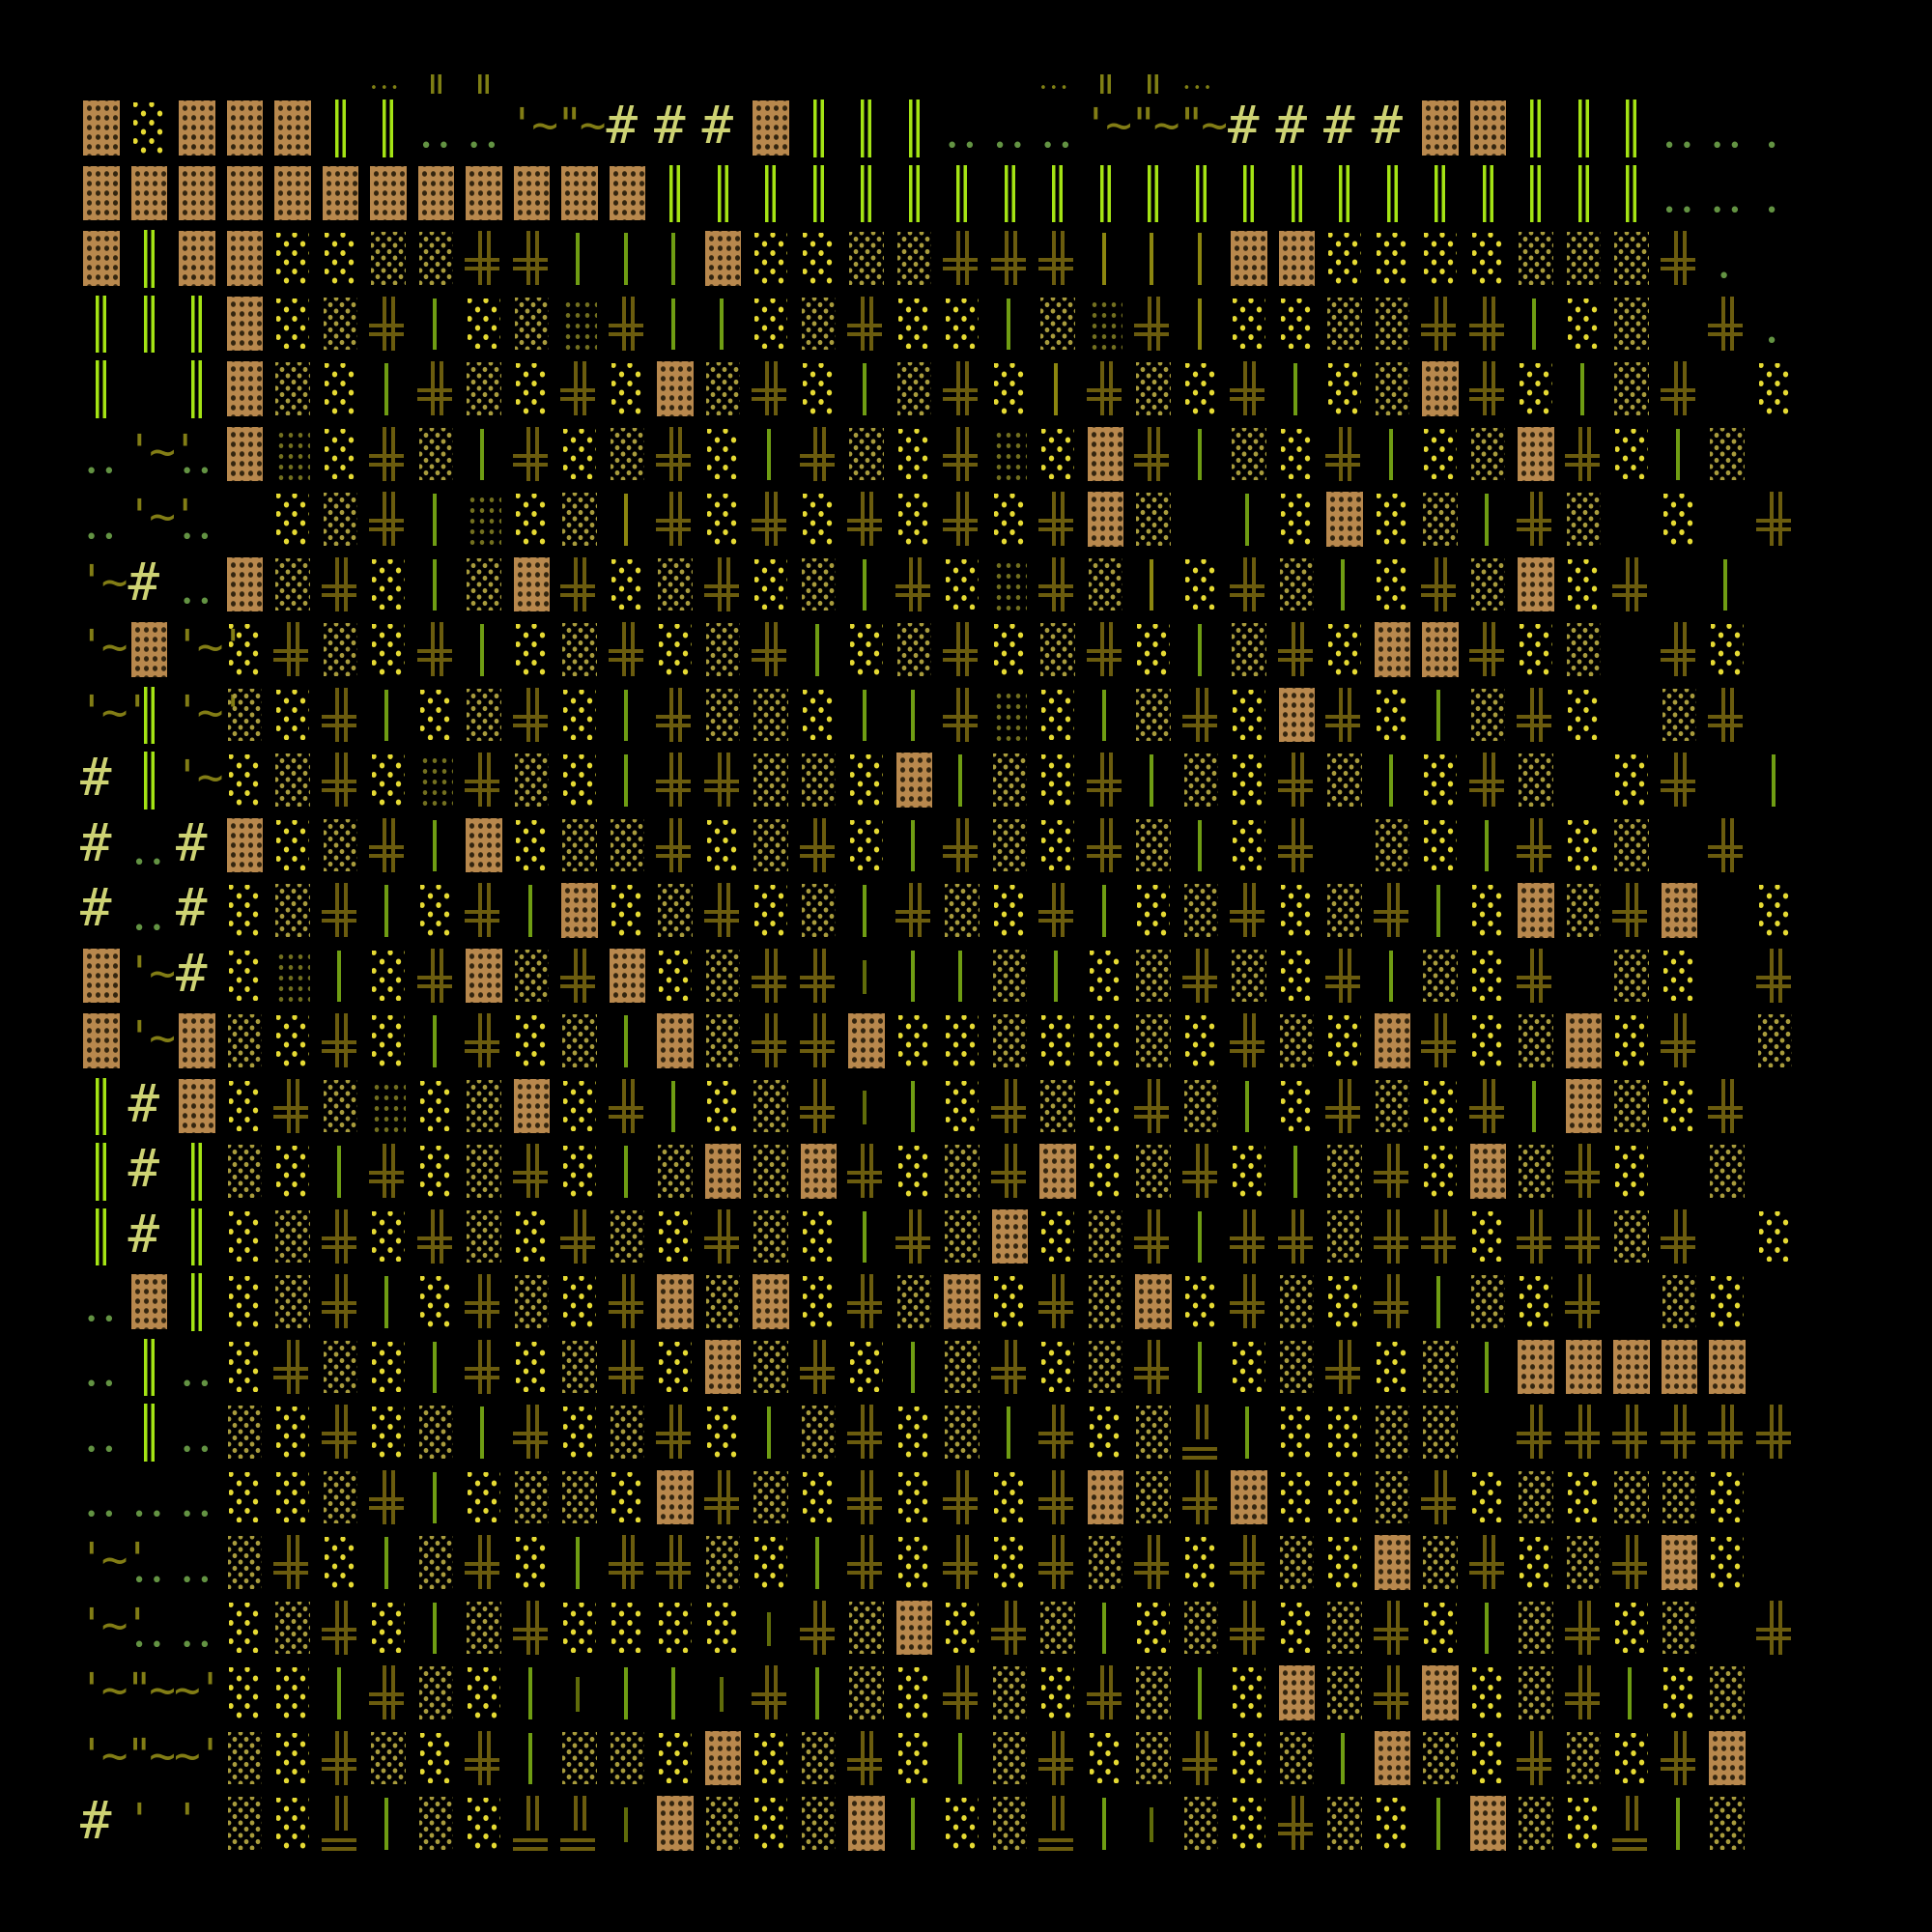  Describe the element at coordinates (866, 195) in the screenshot. I see `glyph-double-bar-icon` at that location.